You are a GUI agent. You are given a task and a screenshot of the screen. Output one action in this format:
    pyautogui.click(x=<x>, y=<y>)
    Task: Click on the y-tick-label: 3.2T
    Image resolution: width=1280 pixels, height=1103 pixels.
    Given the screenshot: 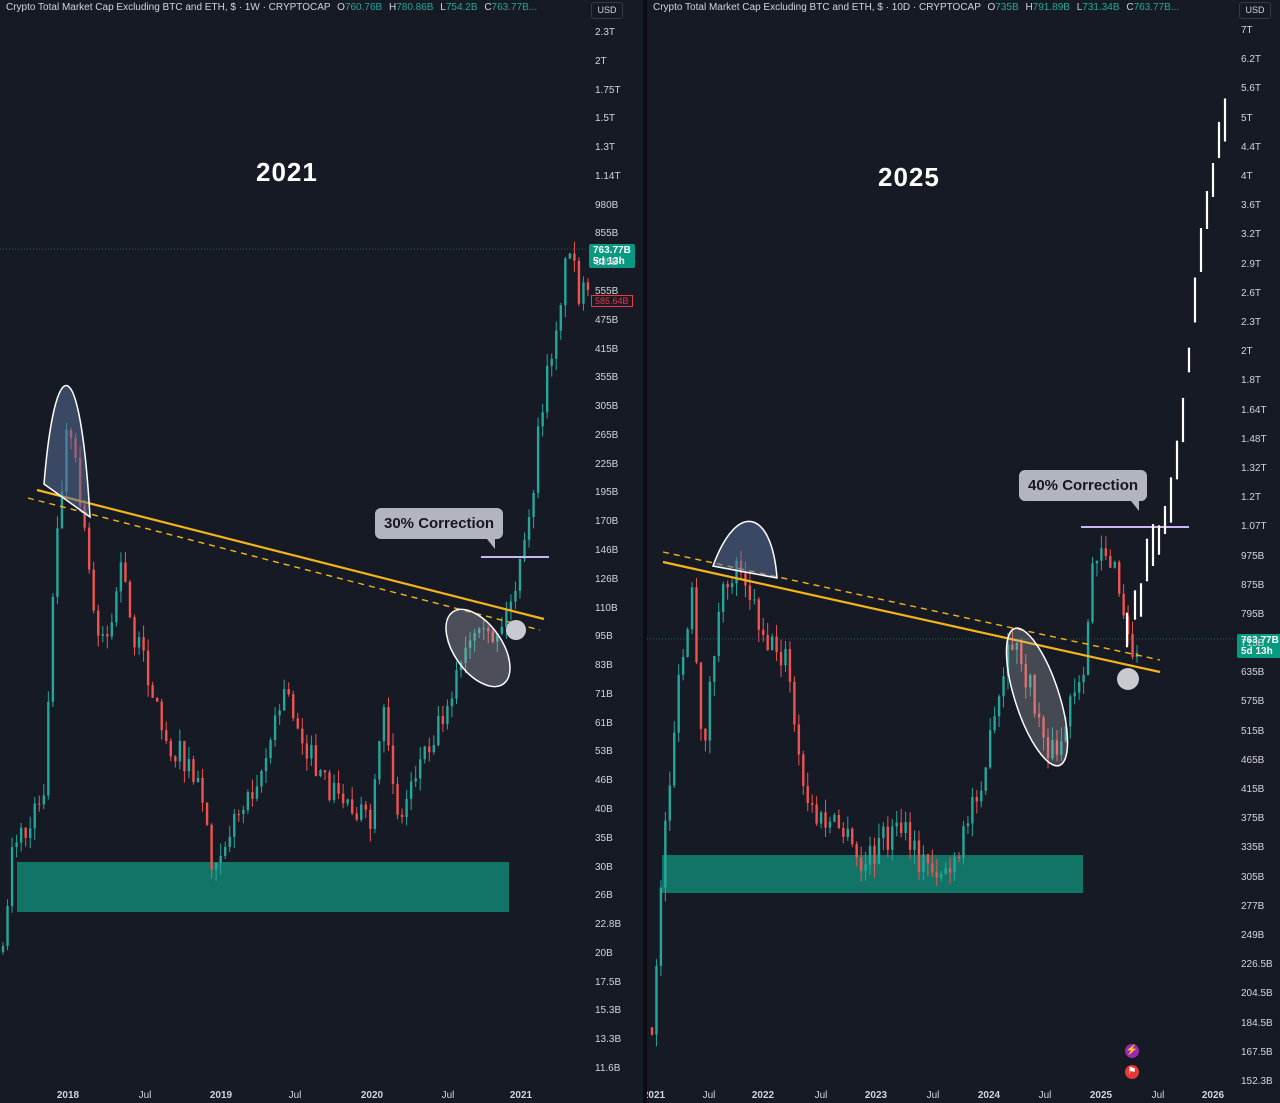 What is the action you would take?
    pyautogui.click(x=1251, y=235)
    